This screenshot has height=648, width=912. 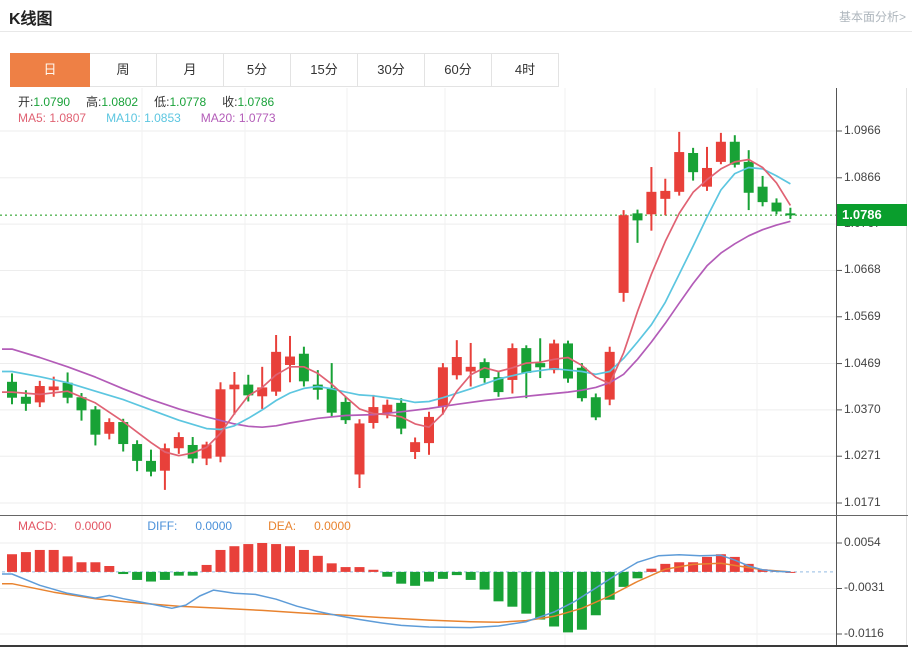 I want to click on diff-value: DIFF: 0.0000, so click(x=190, y=526).